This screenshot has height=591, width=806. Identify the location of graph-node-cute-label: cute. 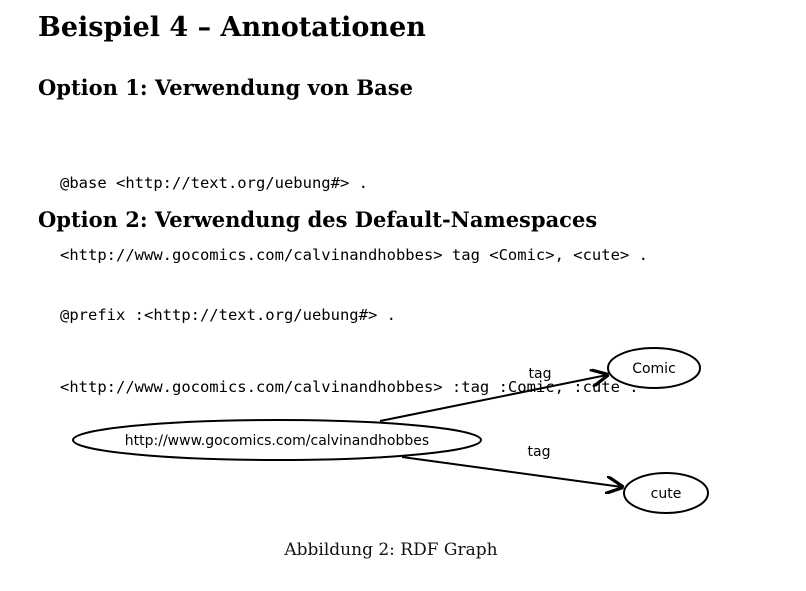
(666, 494).